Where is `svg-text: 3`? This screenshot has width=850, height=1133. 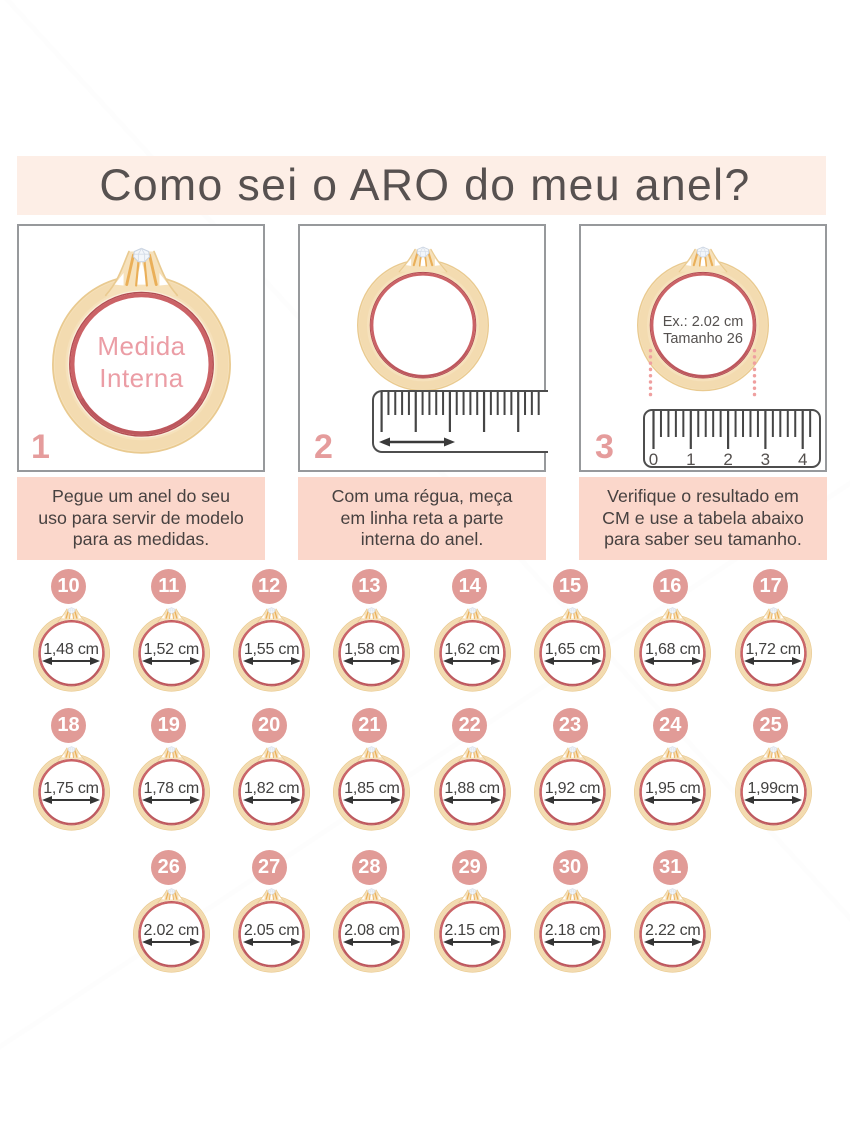 svg-text: 3 is located at coordinates (765, 459).